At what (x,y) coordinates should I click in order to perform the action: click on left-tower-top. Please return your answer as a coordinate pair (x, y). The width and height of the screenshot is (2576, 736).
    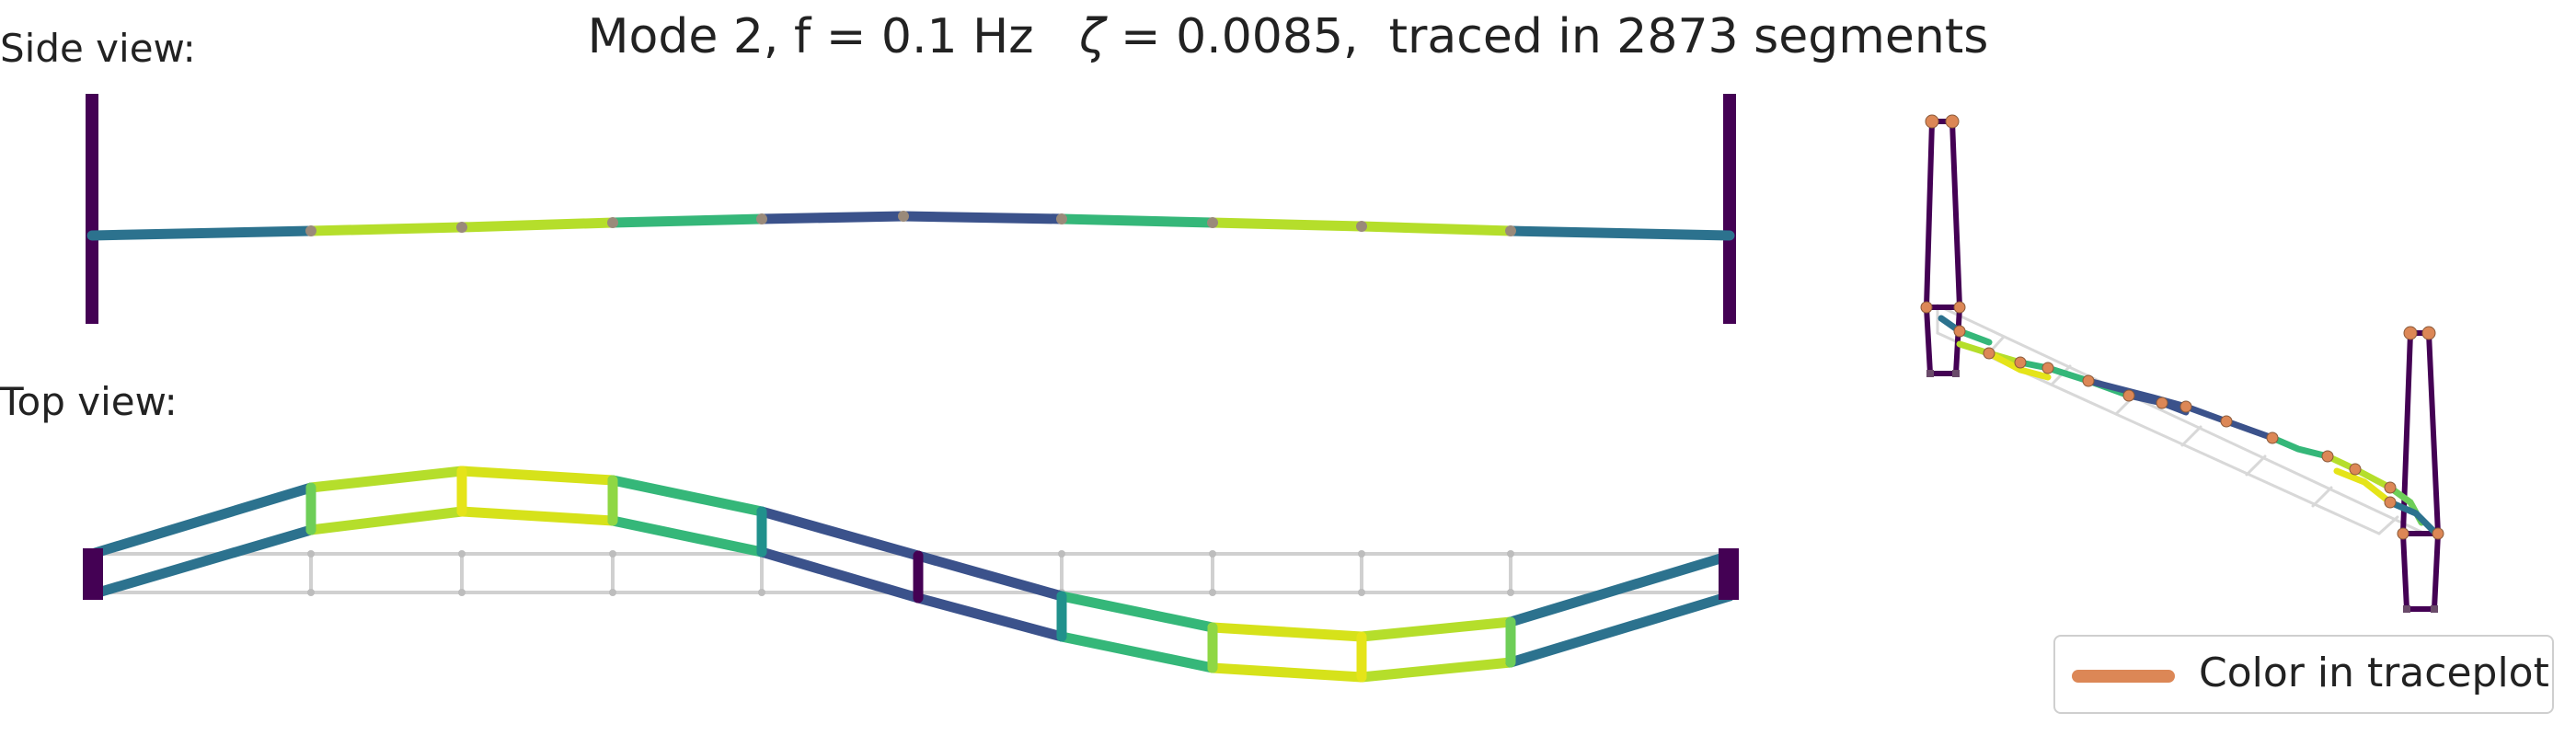
    Looking at the image, I should click on (93, 574).